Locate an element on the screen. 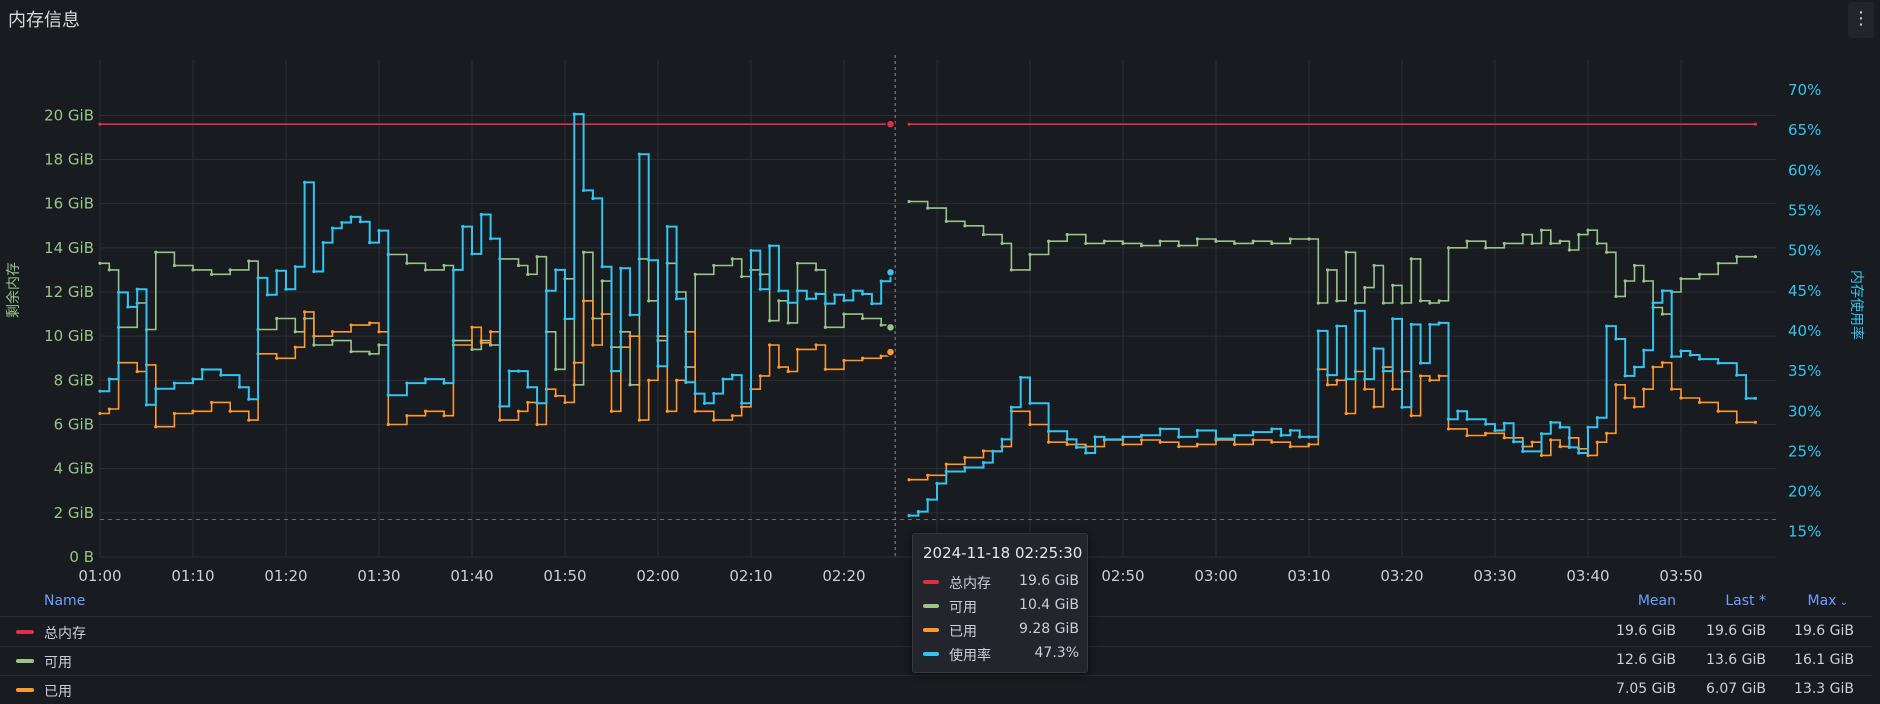  x-tick-label: 01:40 is located at coordinates (471, 576).